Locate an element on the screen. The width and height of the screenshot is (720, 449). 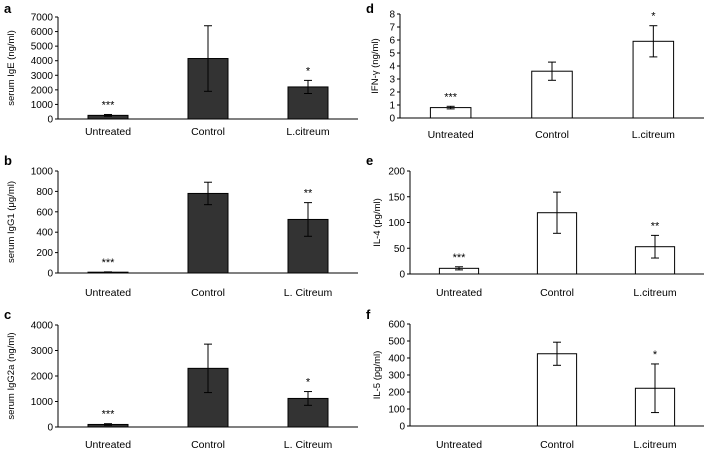
y-tick-label: 6 is located at coordinates (392, 41).